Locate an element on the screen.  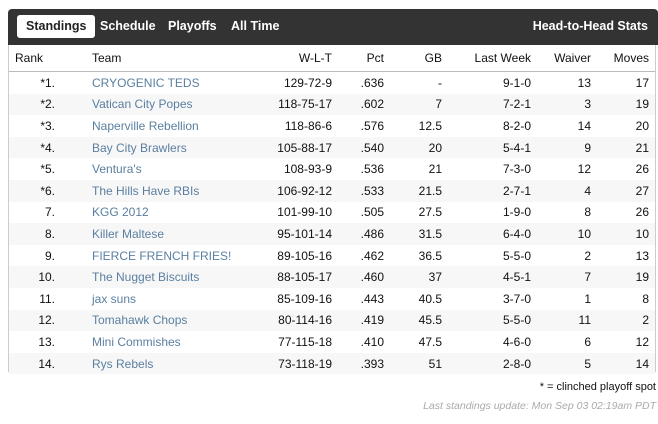
team-cell: The Hills Have RBIs is located at coordinates (151, 190).